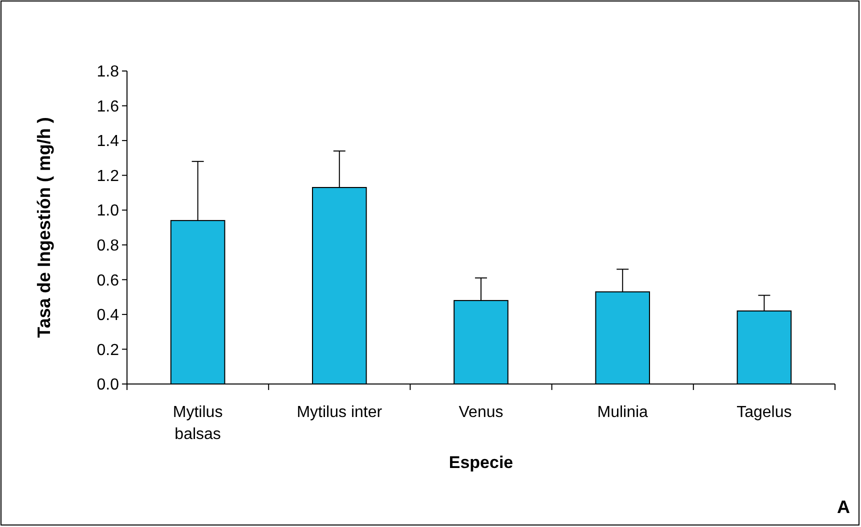 The width and height of the screenshot is (861, 527). I want to click on y-tick-label: 1.0, so click(108, 211).